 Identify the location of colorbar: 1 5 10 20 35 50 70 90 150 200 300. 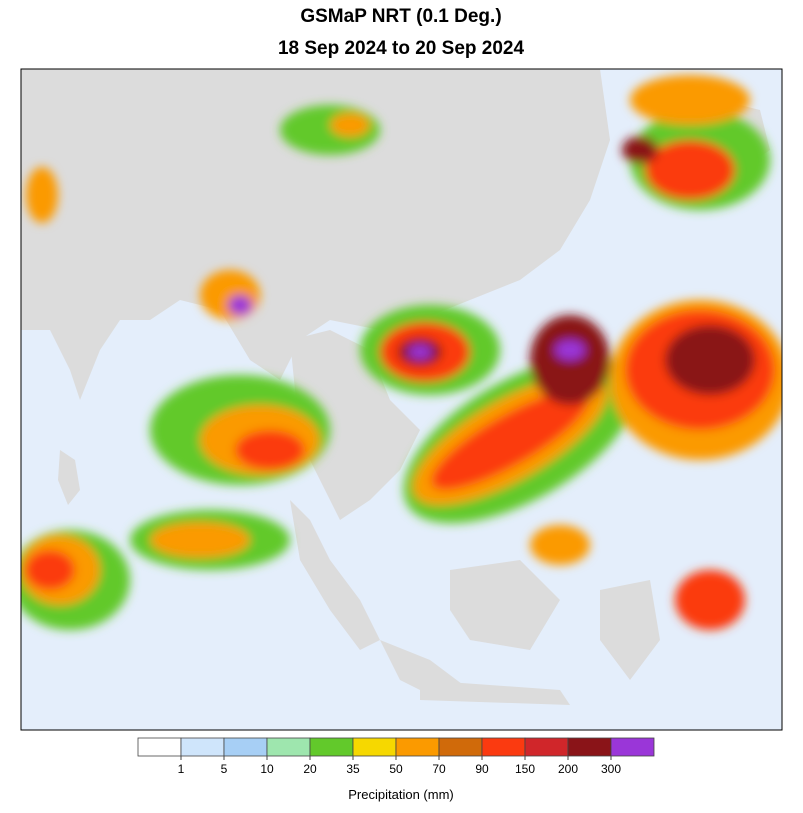
(396, 756).